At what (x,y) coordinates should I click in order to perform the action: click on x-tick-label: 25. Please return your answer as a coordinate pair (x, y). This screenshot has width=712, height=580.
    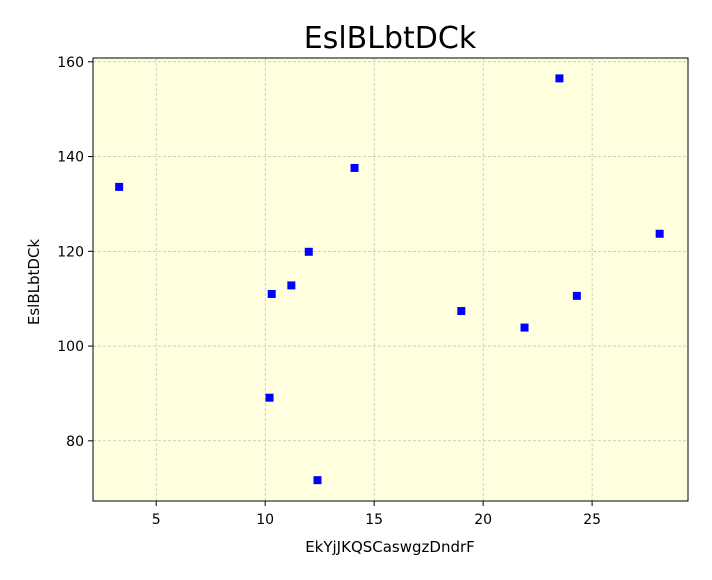
    Looking at the image, I should click on (592, 520).